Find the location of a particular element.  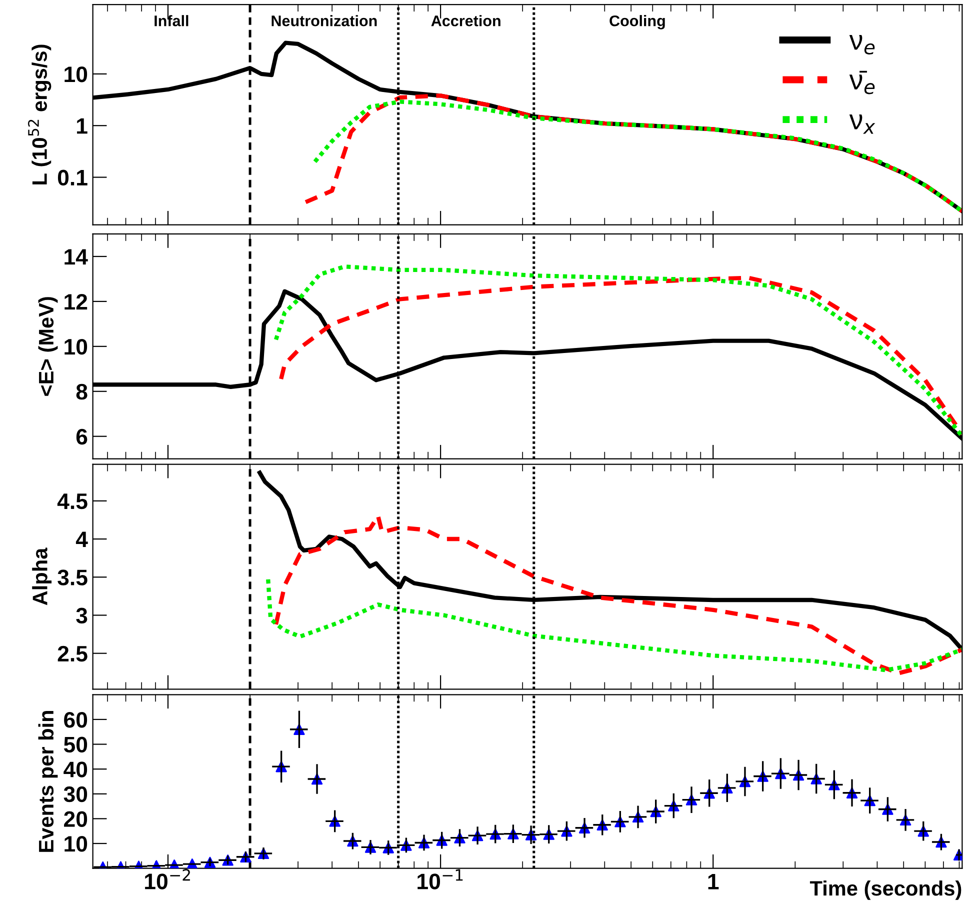

y-tick-label: 20 is located at coordinates (76, 819).